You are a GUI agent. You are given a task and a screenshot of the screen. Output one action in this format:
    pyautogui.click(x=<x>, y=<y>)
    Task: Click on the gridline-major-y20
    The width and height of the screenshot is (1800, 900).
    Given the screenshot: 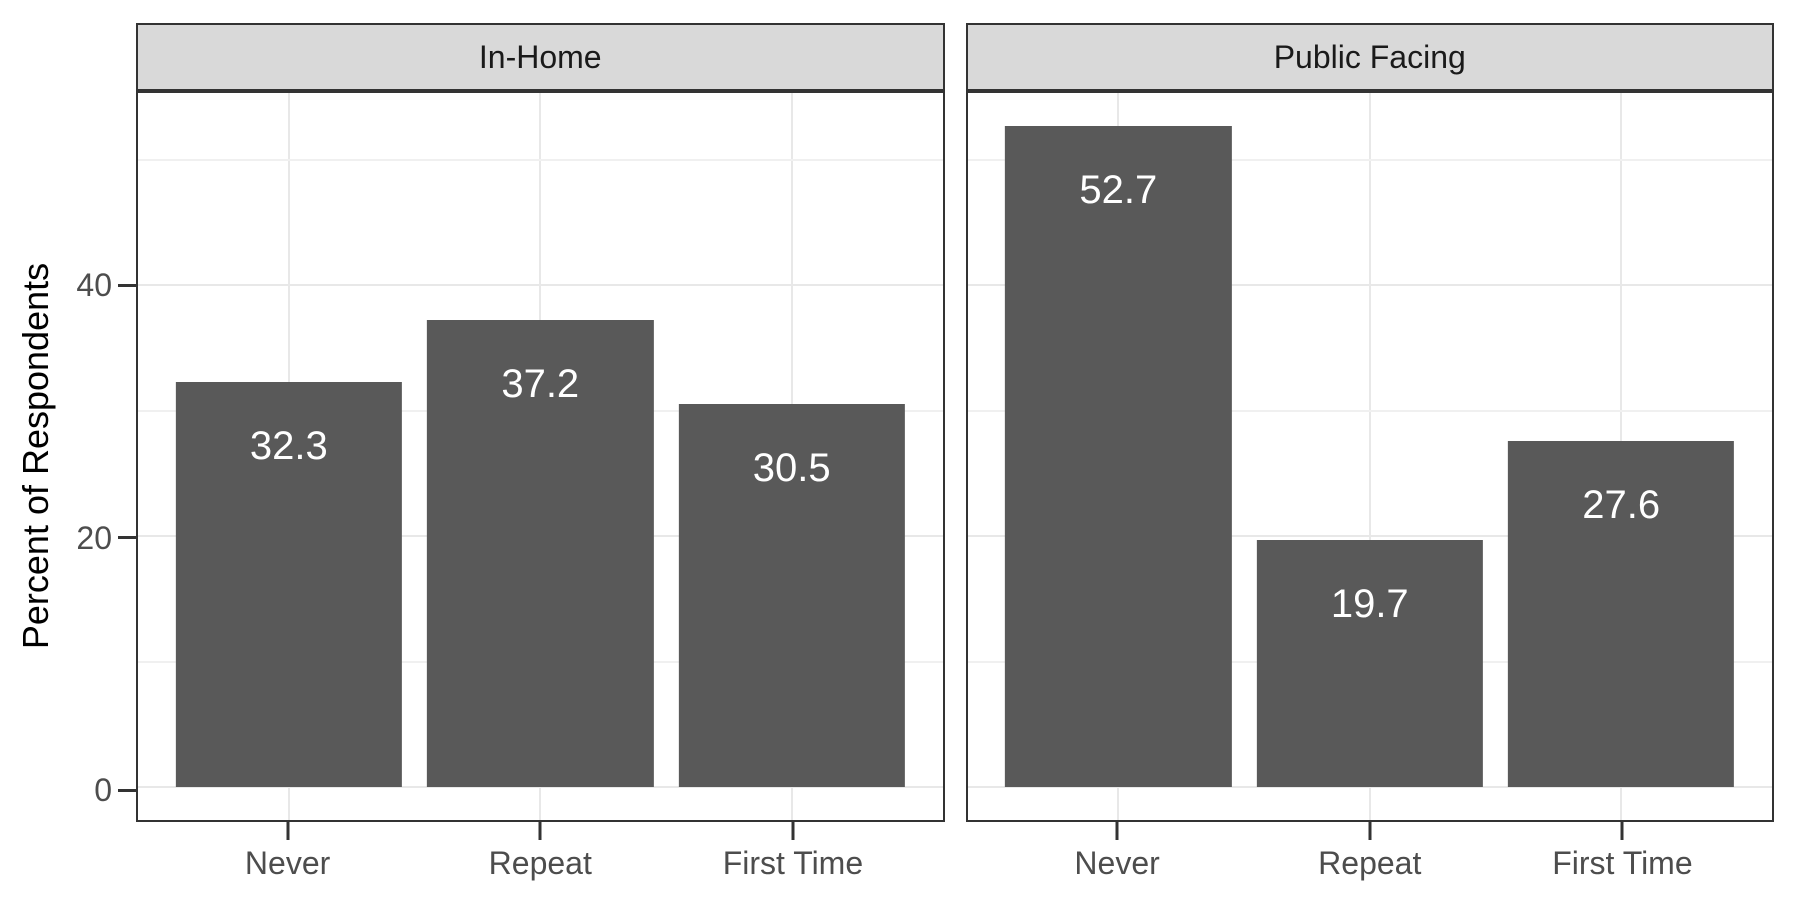 What is the action you would take?
    pyautogui.click(x=1369, y=536)
    